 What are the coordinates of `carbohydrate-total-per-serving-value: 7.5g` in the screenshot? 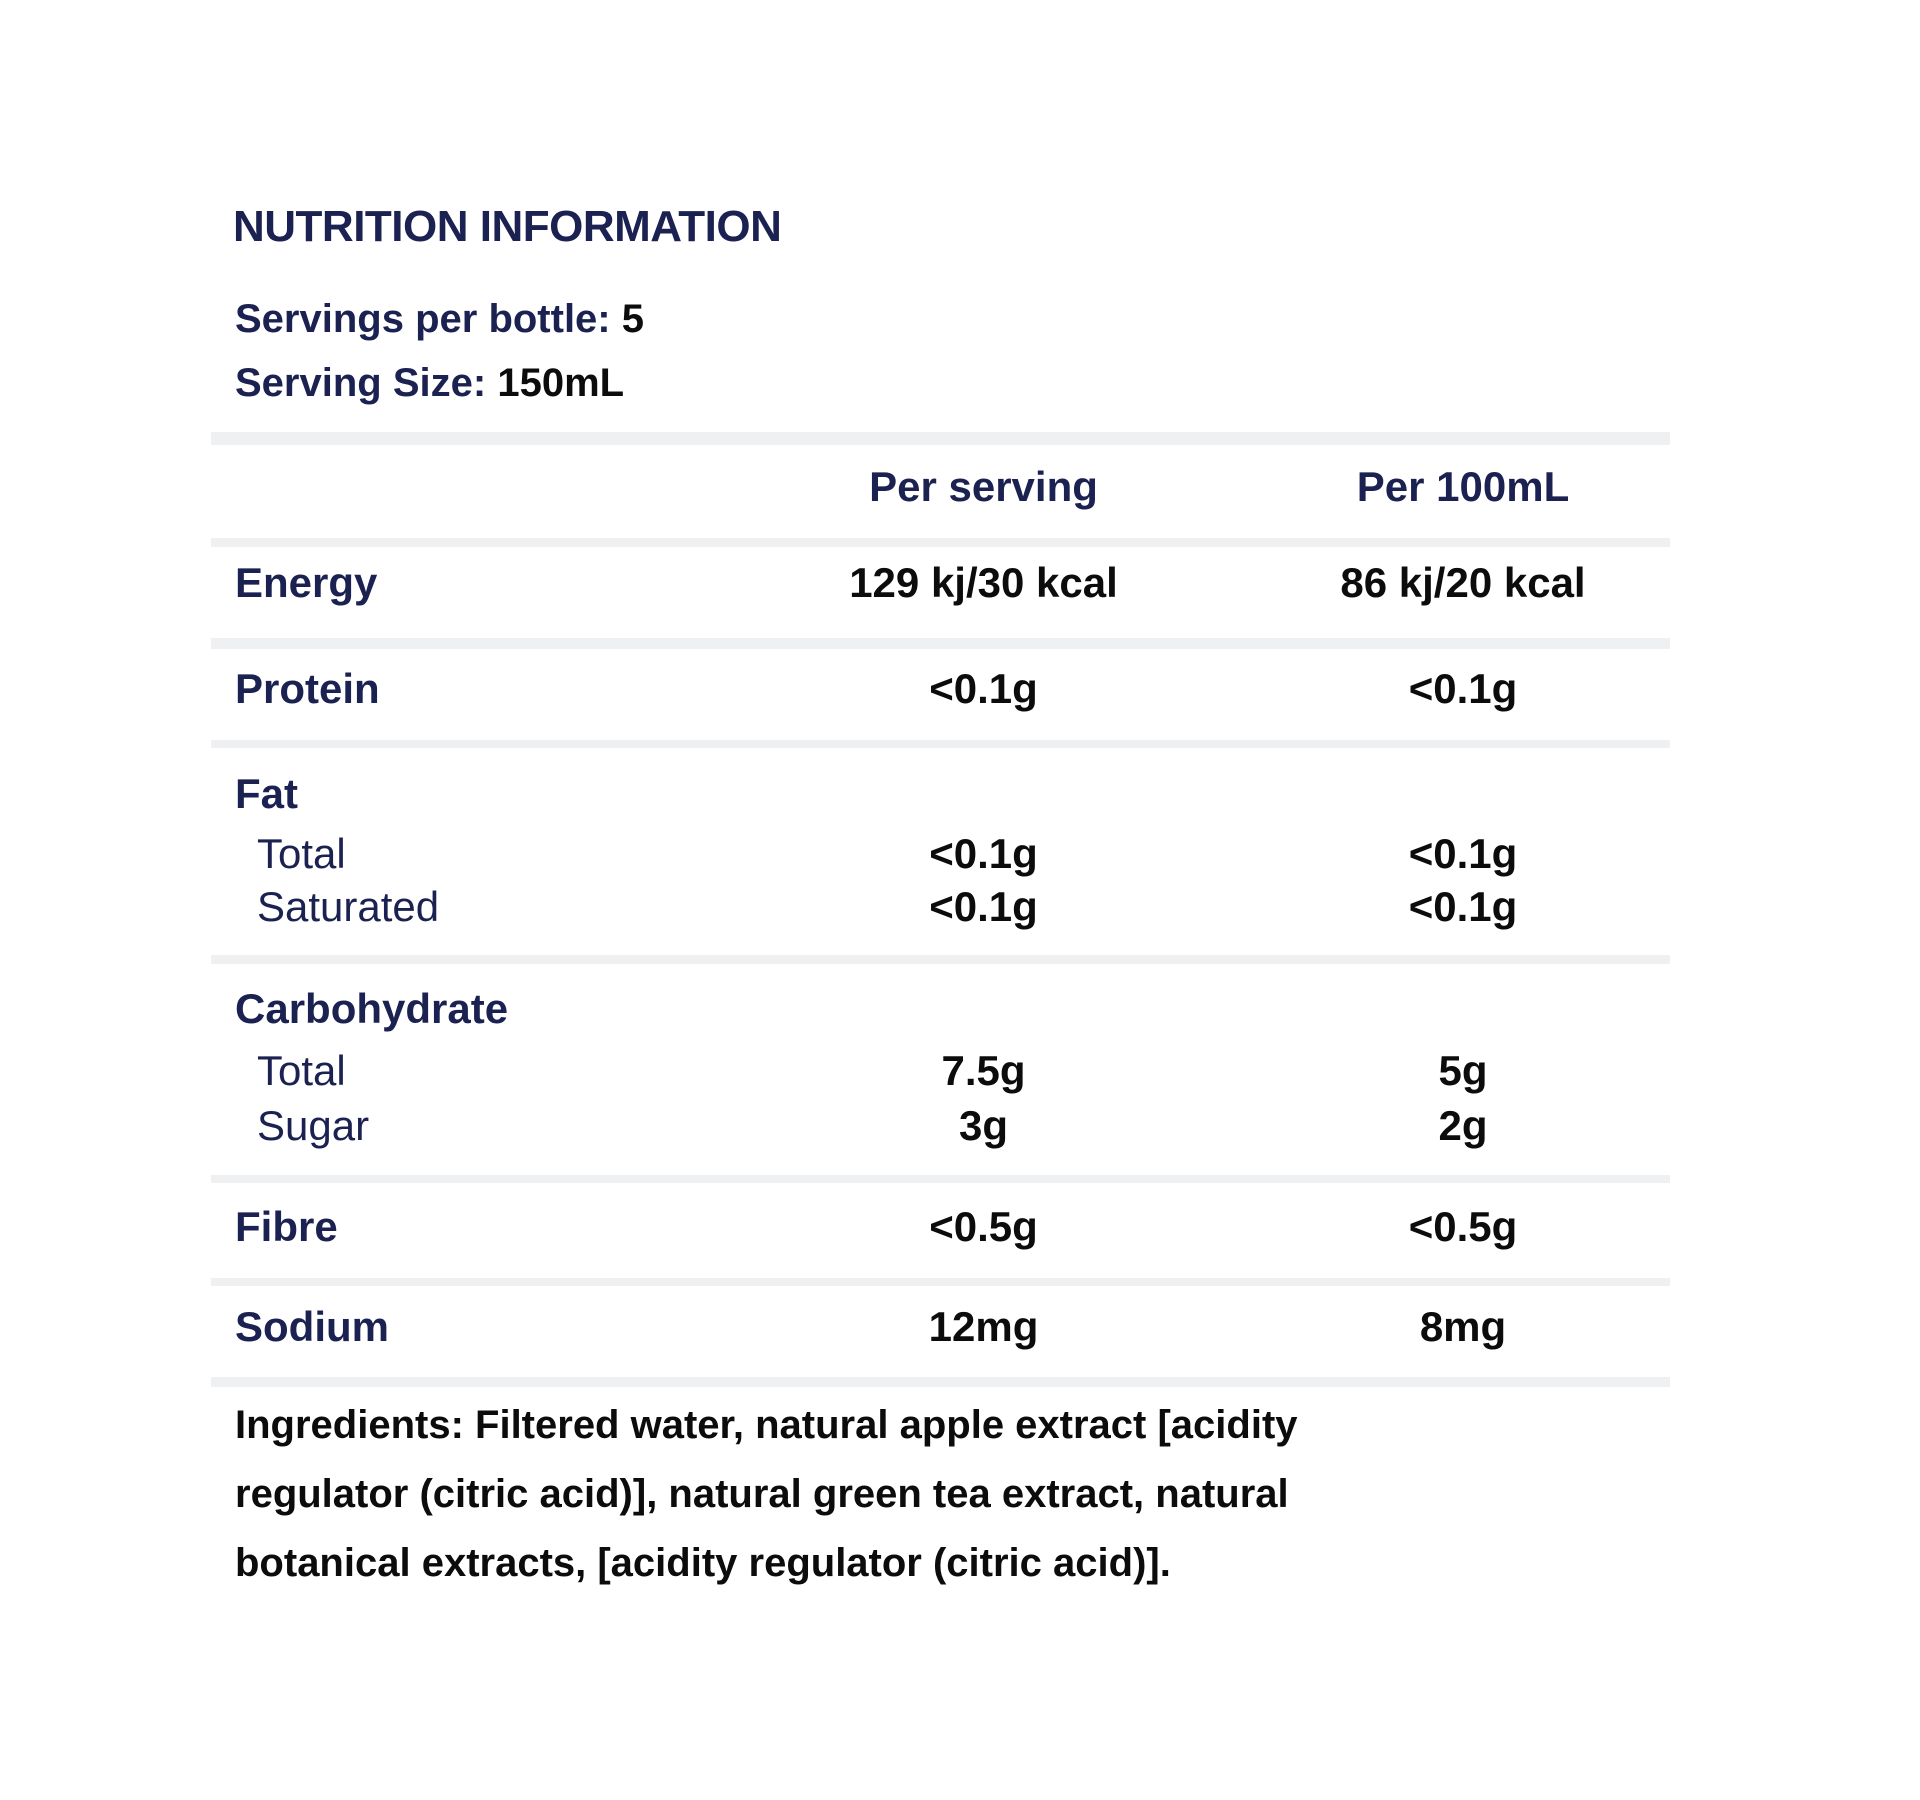 It's located at (983, 1070).